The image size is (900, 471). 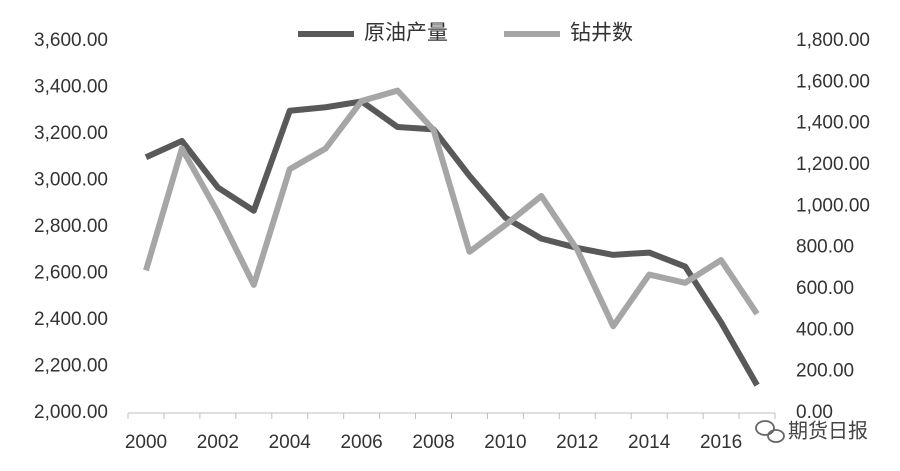 I want to click on y-tick-label: 2,200.00, so click(x=71, y=366).